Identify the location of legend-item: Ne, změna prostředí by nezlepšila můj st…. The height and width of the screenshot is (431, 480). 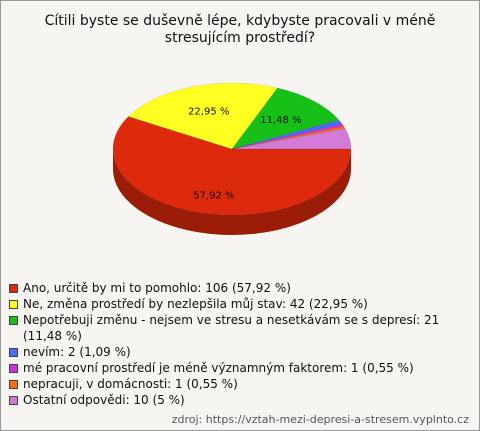
(239, 304).